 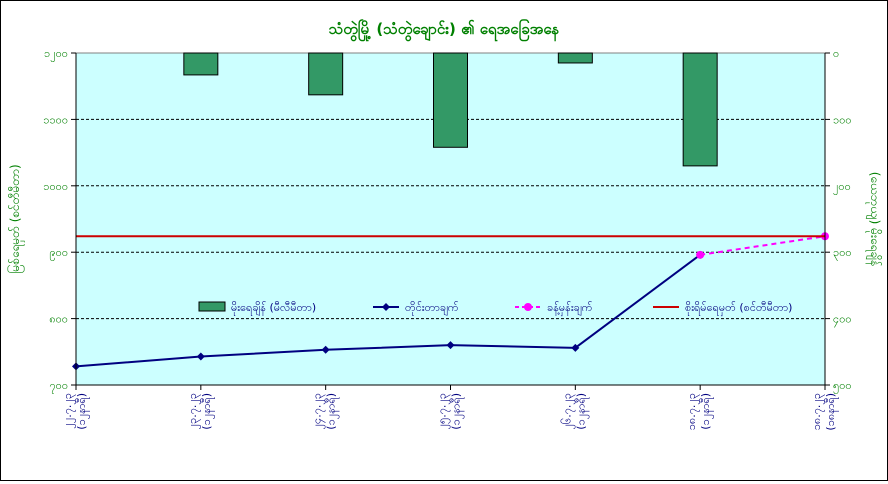 What do you see at coordinates (763, 245) in the screenshot?
I see `forecast-line` at bounding box center [763, 245].